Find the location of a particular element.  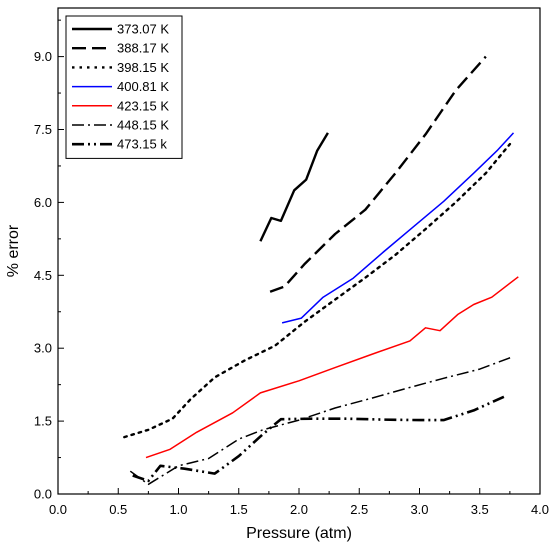

x-tick-label: 1.0 is located at coordinates (178, 509).